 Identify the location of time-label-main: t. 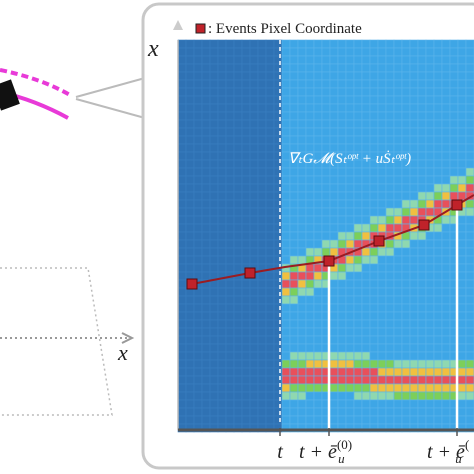
(280, 452).